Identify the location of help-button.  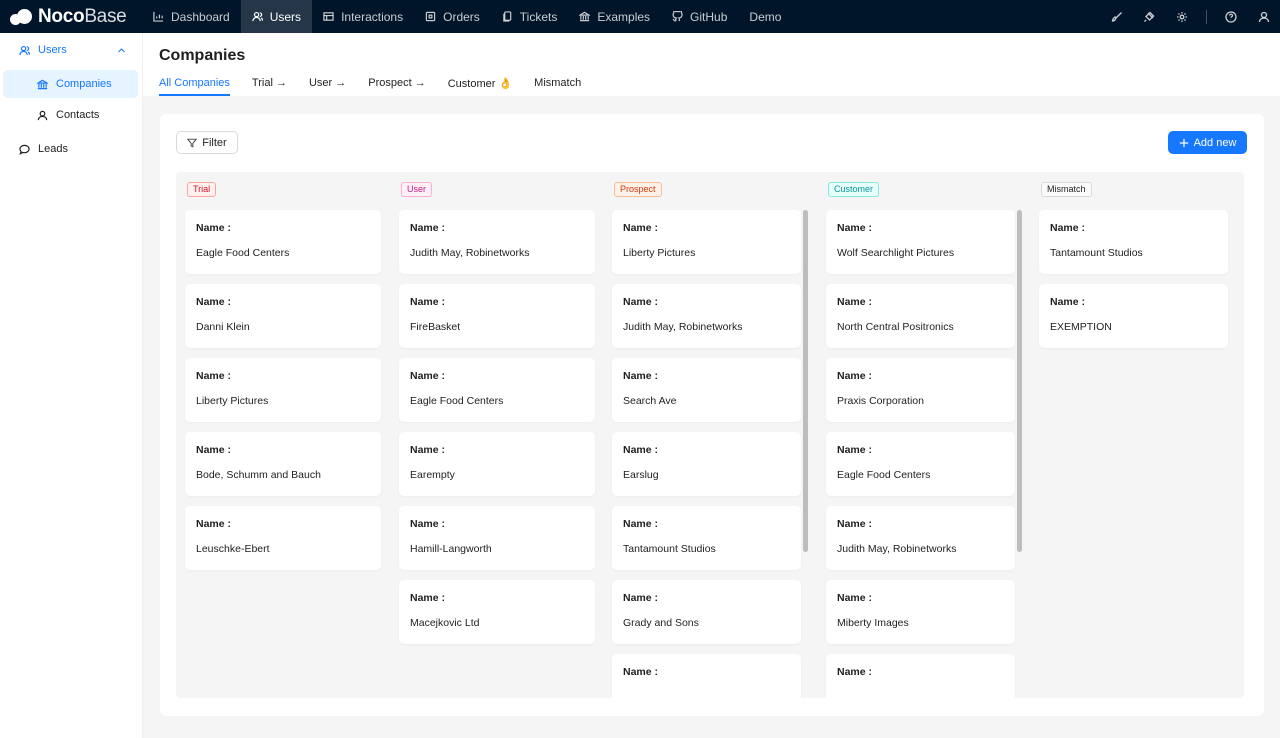
(1231, 16).